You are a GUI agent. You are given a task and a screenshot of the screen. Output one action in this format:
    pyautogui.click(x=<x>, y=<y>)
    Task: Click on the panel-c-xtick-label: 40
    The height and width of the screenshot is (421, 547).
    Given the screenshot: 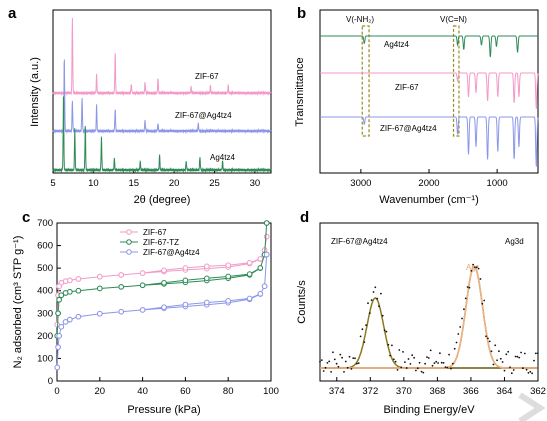 What is the action you would take?
    pyautogui.click(x=142, y=391)
    